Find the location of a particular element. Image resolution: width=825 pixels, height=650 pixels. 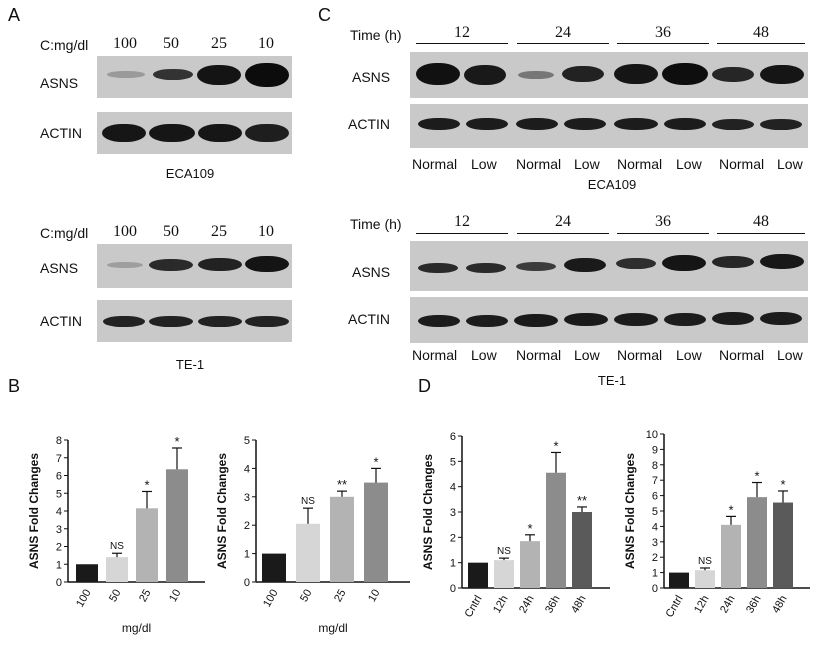

time-point: 48 is located at coordinates (761, 221).